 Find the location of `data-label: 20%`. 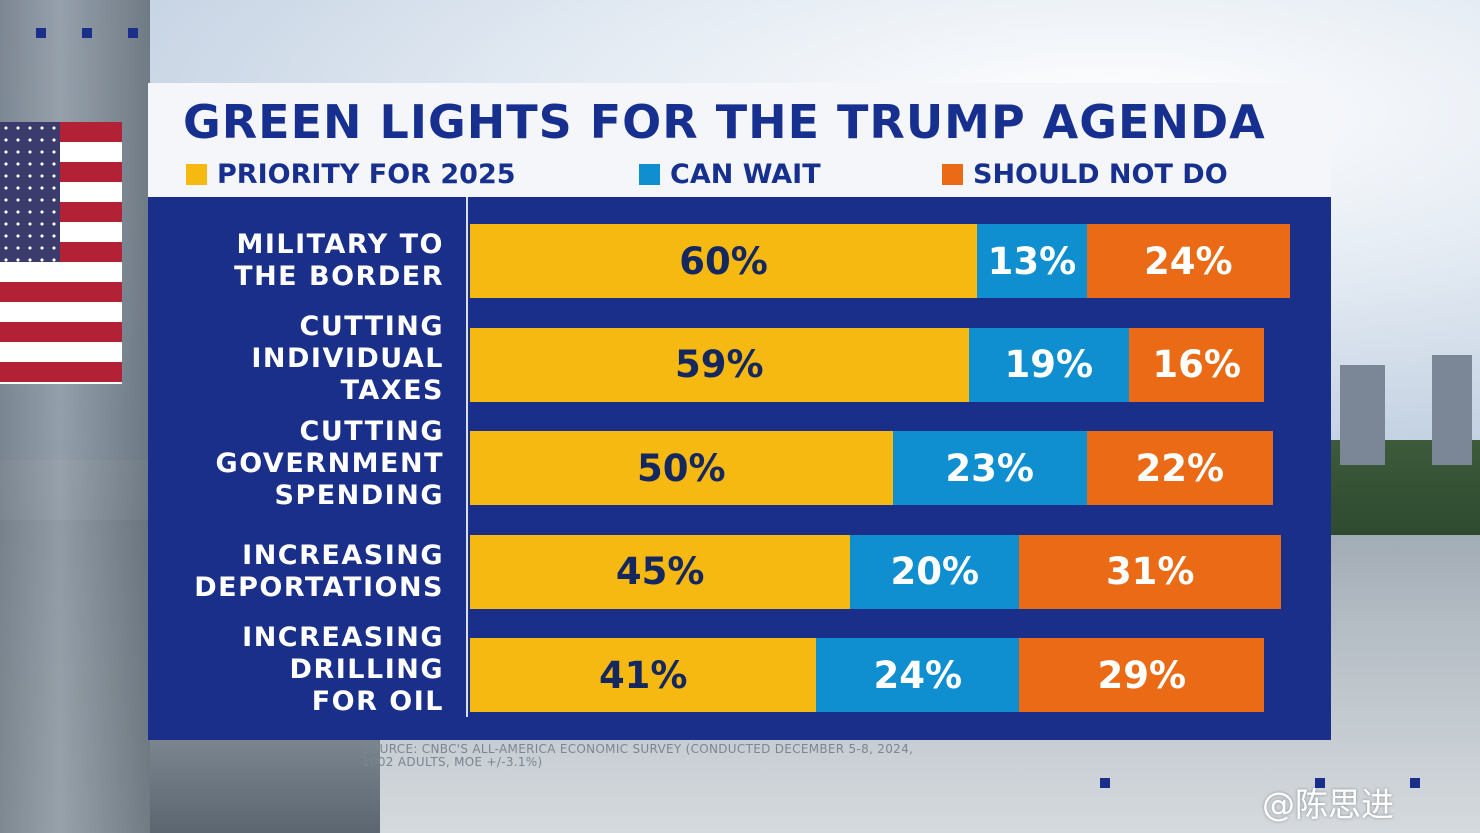

data-label: 20% is located at coordinates (935, 571).